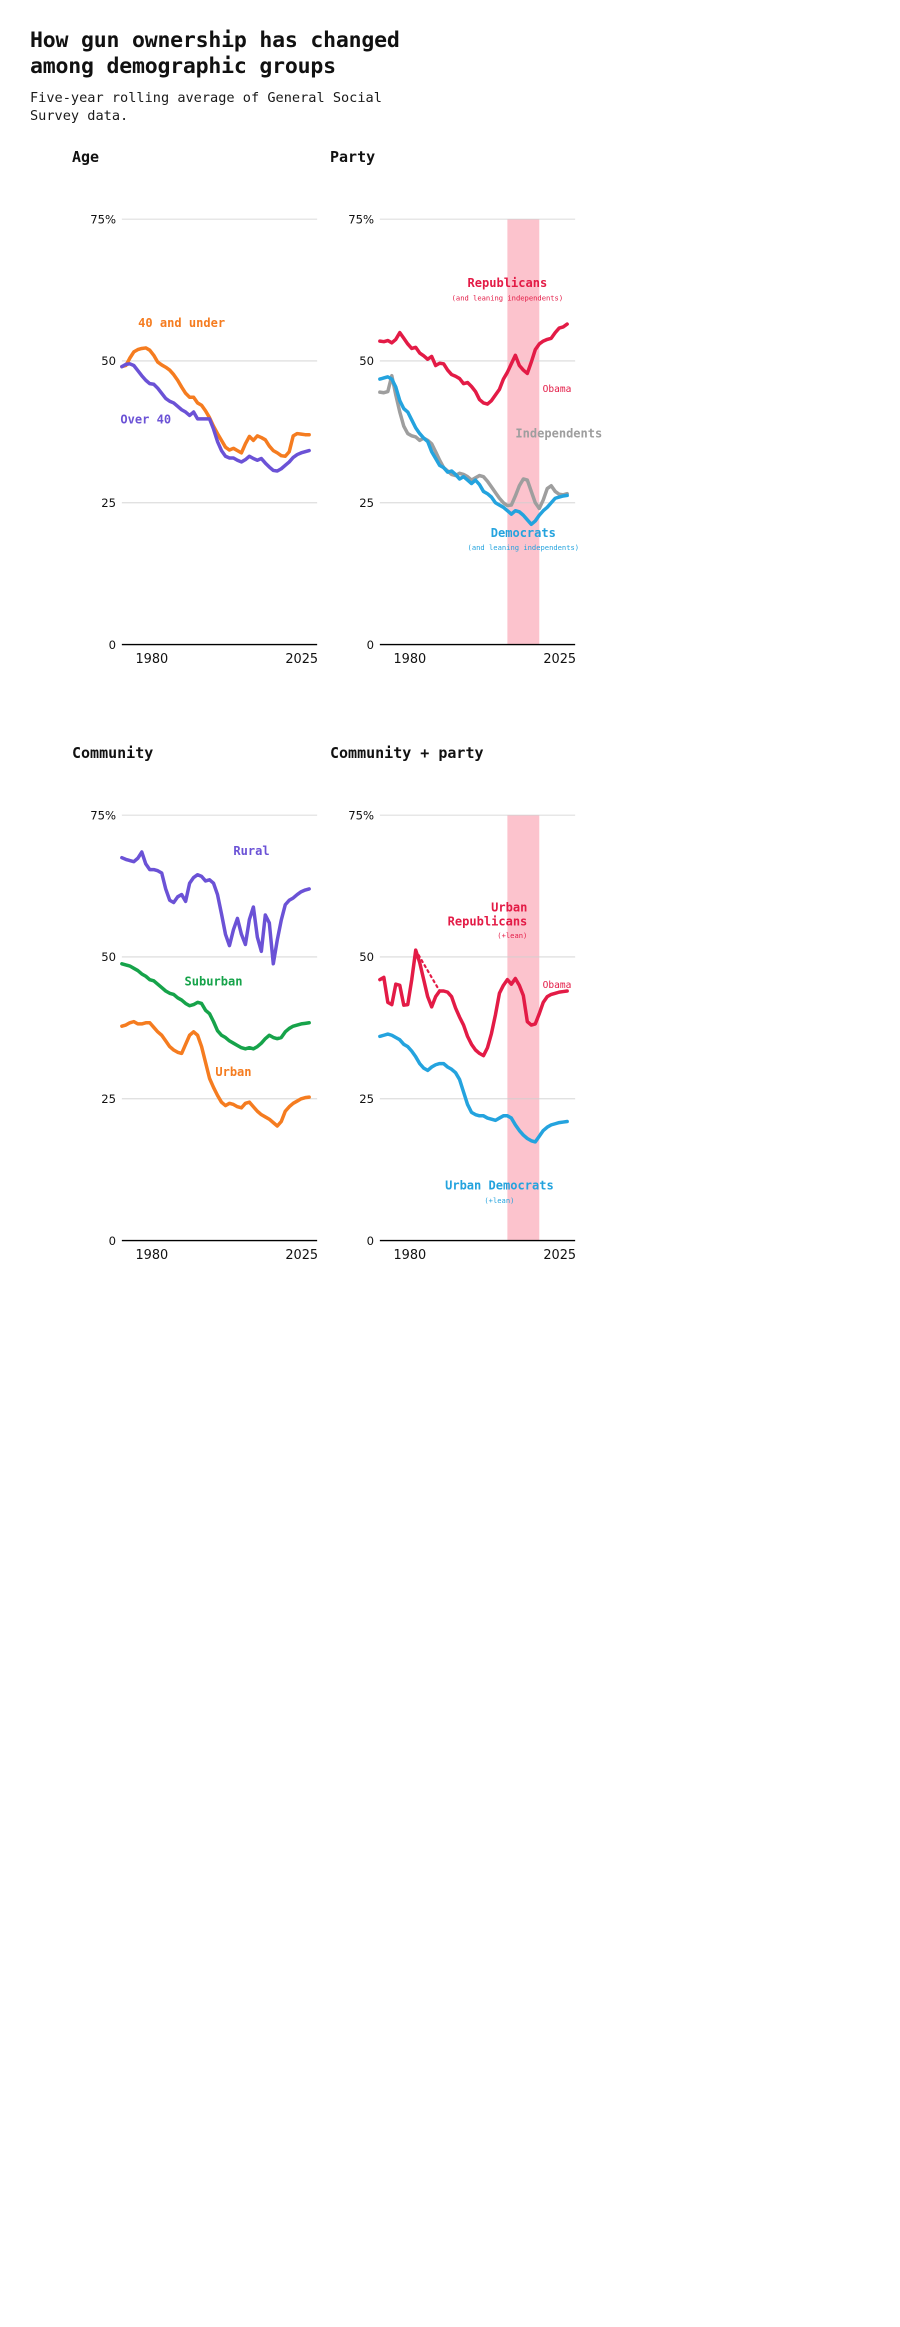 This screenshot has width=900, height=2327. I want to click on panel-title: Community, so click(113, 752).